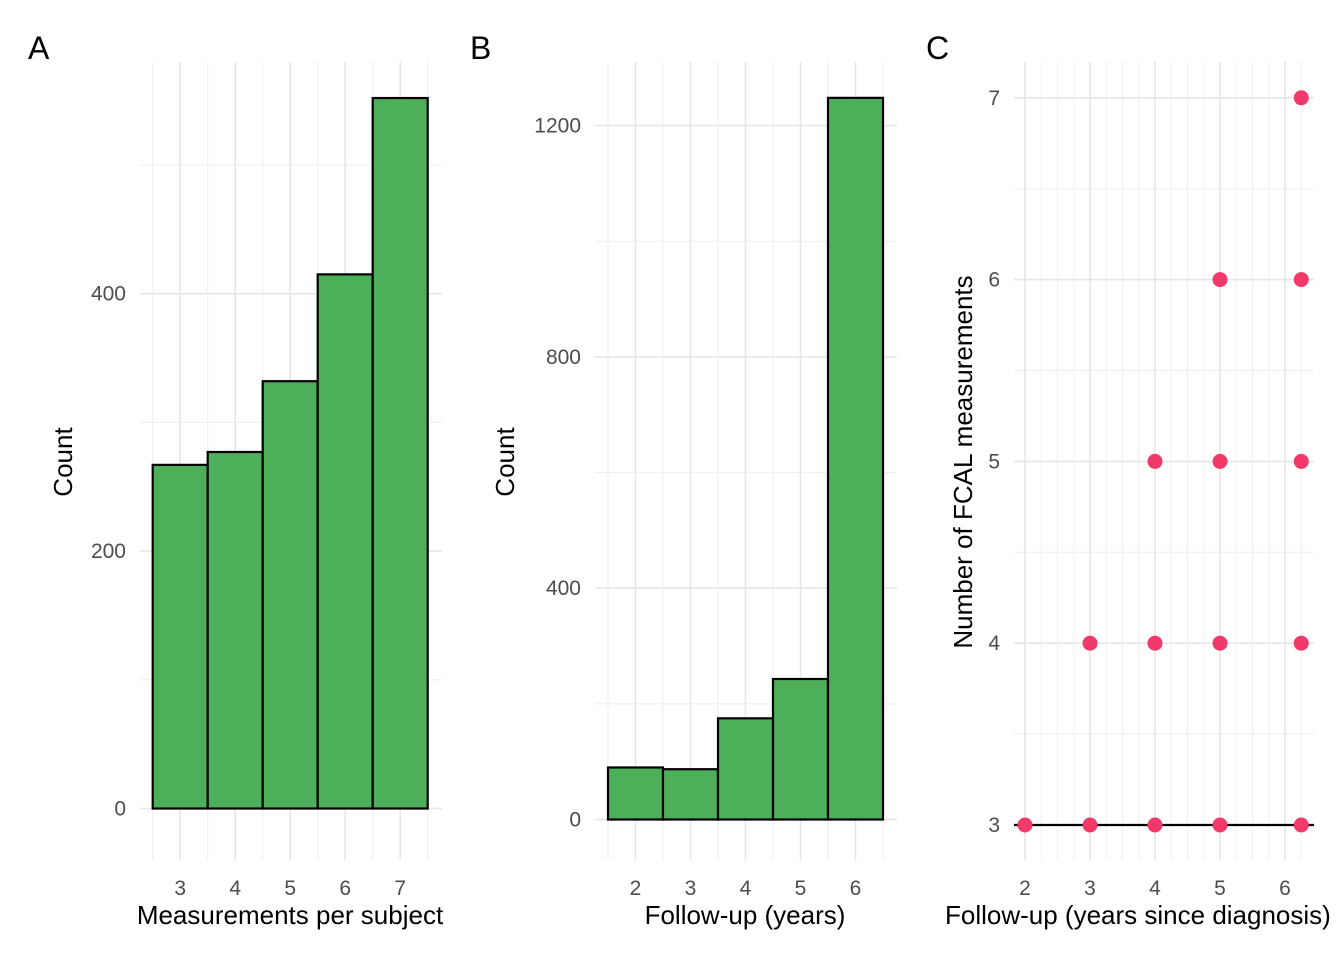 The height and width of the screenshot is (960, 1344). I want to click on panel-b-y-tick-label: 800, so click(563, 357).